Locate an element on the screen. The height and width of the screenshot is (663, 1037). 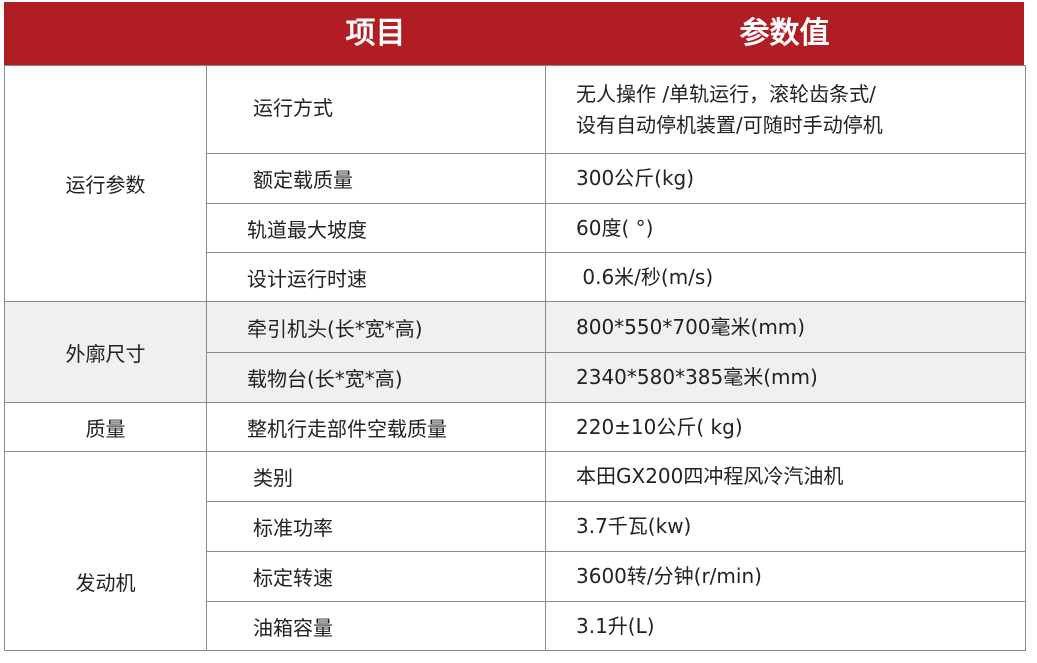
table-row: 标准功率 3.7千瓦(kw) is located at coordinates (515, 526).